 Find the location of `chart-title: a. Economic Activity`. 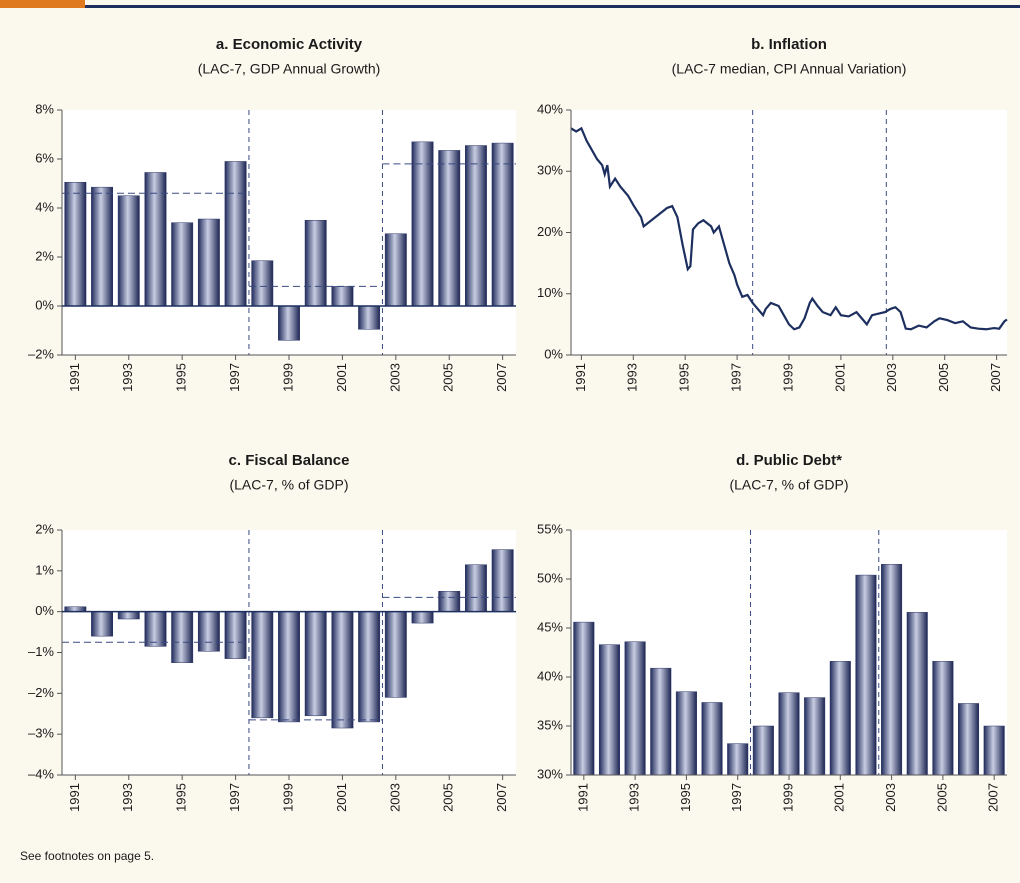

chart-title: a. Economic Activity is located at coordinates (289, 44).